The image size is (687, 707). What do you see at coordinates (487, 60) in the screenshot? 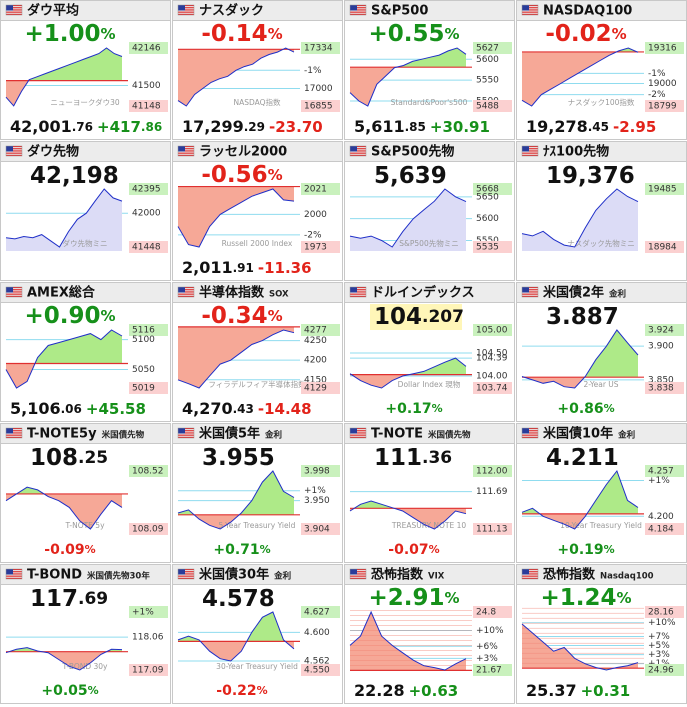
I see `level-label: 5600` at bounding box center [487, 60].